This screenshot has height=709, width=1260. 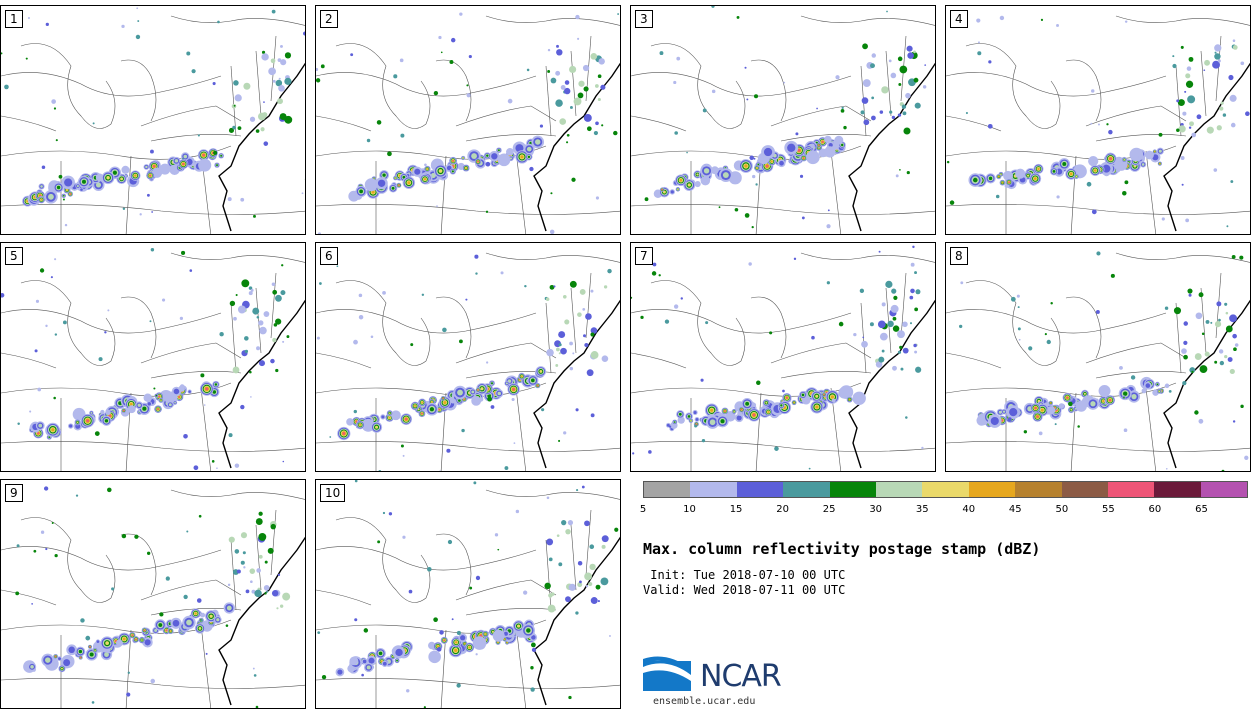 I want to click on reflectivity-map, so click(x=468, y=123).